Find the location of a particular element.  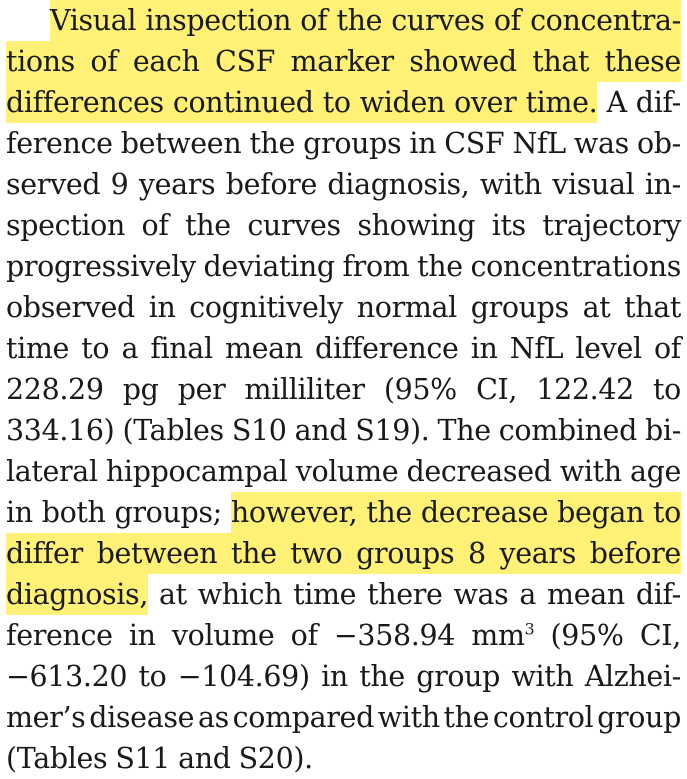

word: two is located at coordinates (316, 553).